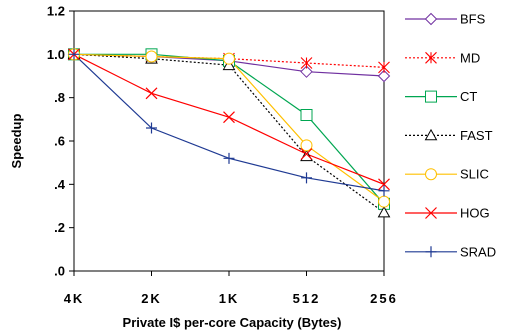 This screenshot has width=508, height=333. I want to click on legend-item-fast: FAST, so click(449, 135).